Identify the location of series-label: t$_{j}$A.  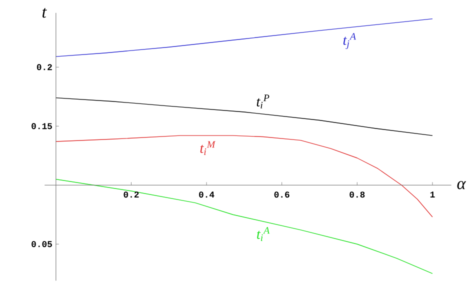
(349, 41).